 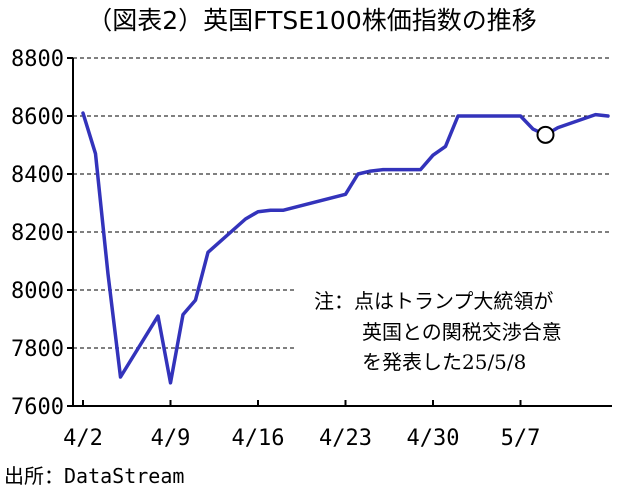 I want to click on y-tick-label-7600: 7600, so click(x=37, y=407).